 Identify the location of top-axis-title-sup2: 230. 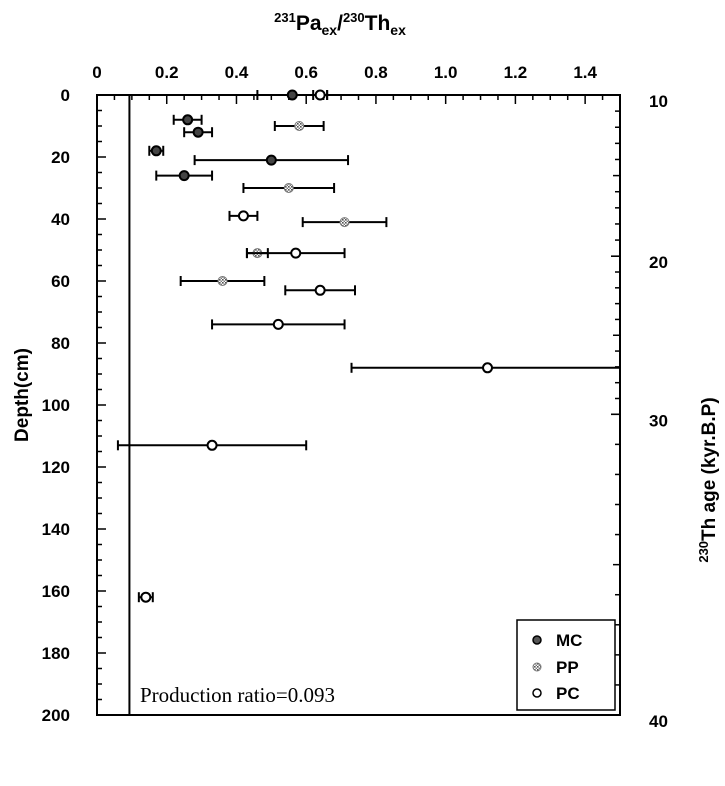
(354, 17).